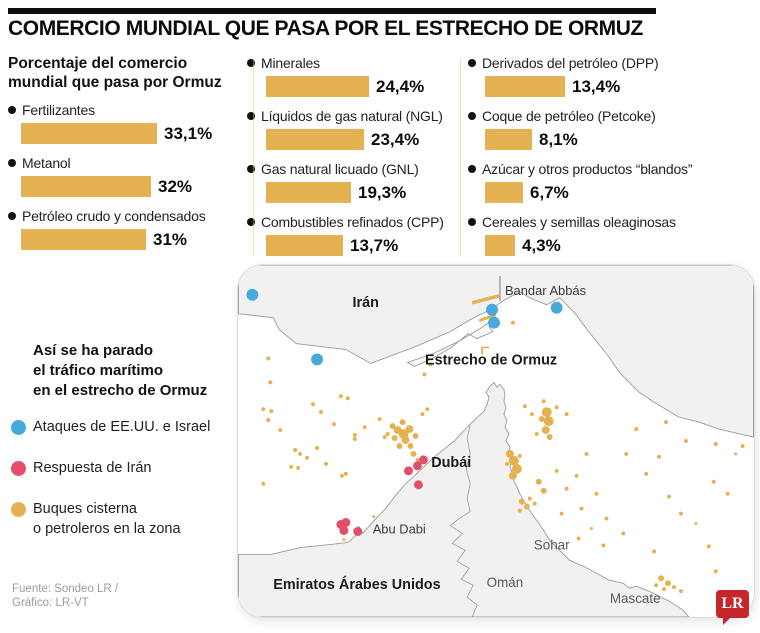 This screenshot has height=633, width=760. I want to click on bar-item: Gas natural licuado (GNL) 19,3%, so click(353, 181).